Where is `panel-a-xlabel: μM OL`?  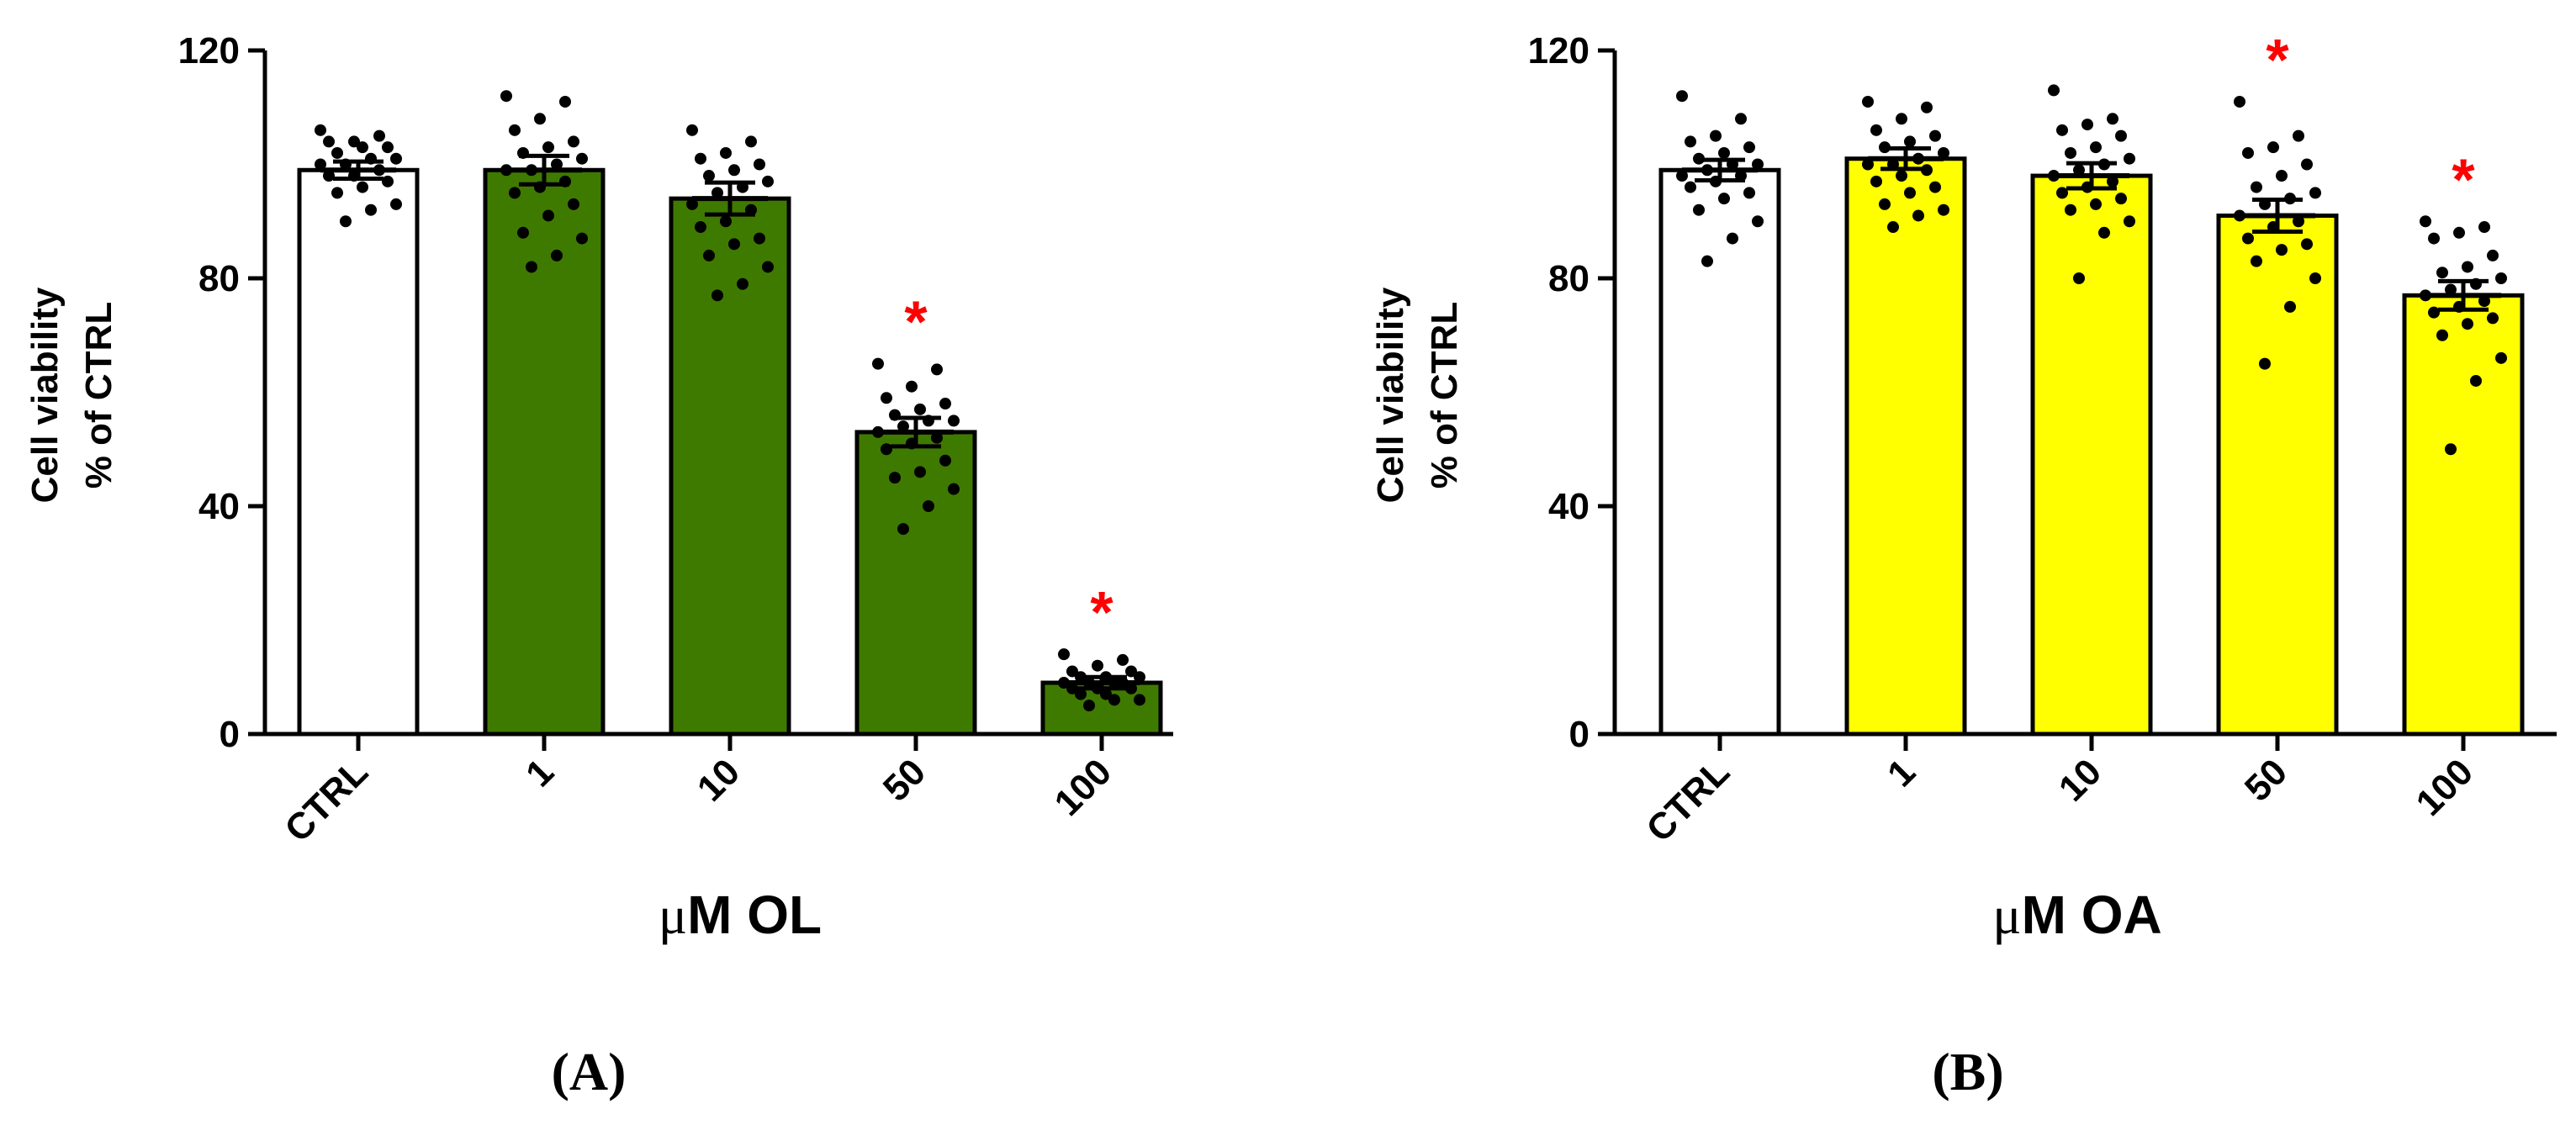 panel-a-xlabel: μM OL is located at coordinates (740, 915).